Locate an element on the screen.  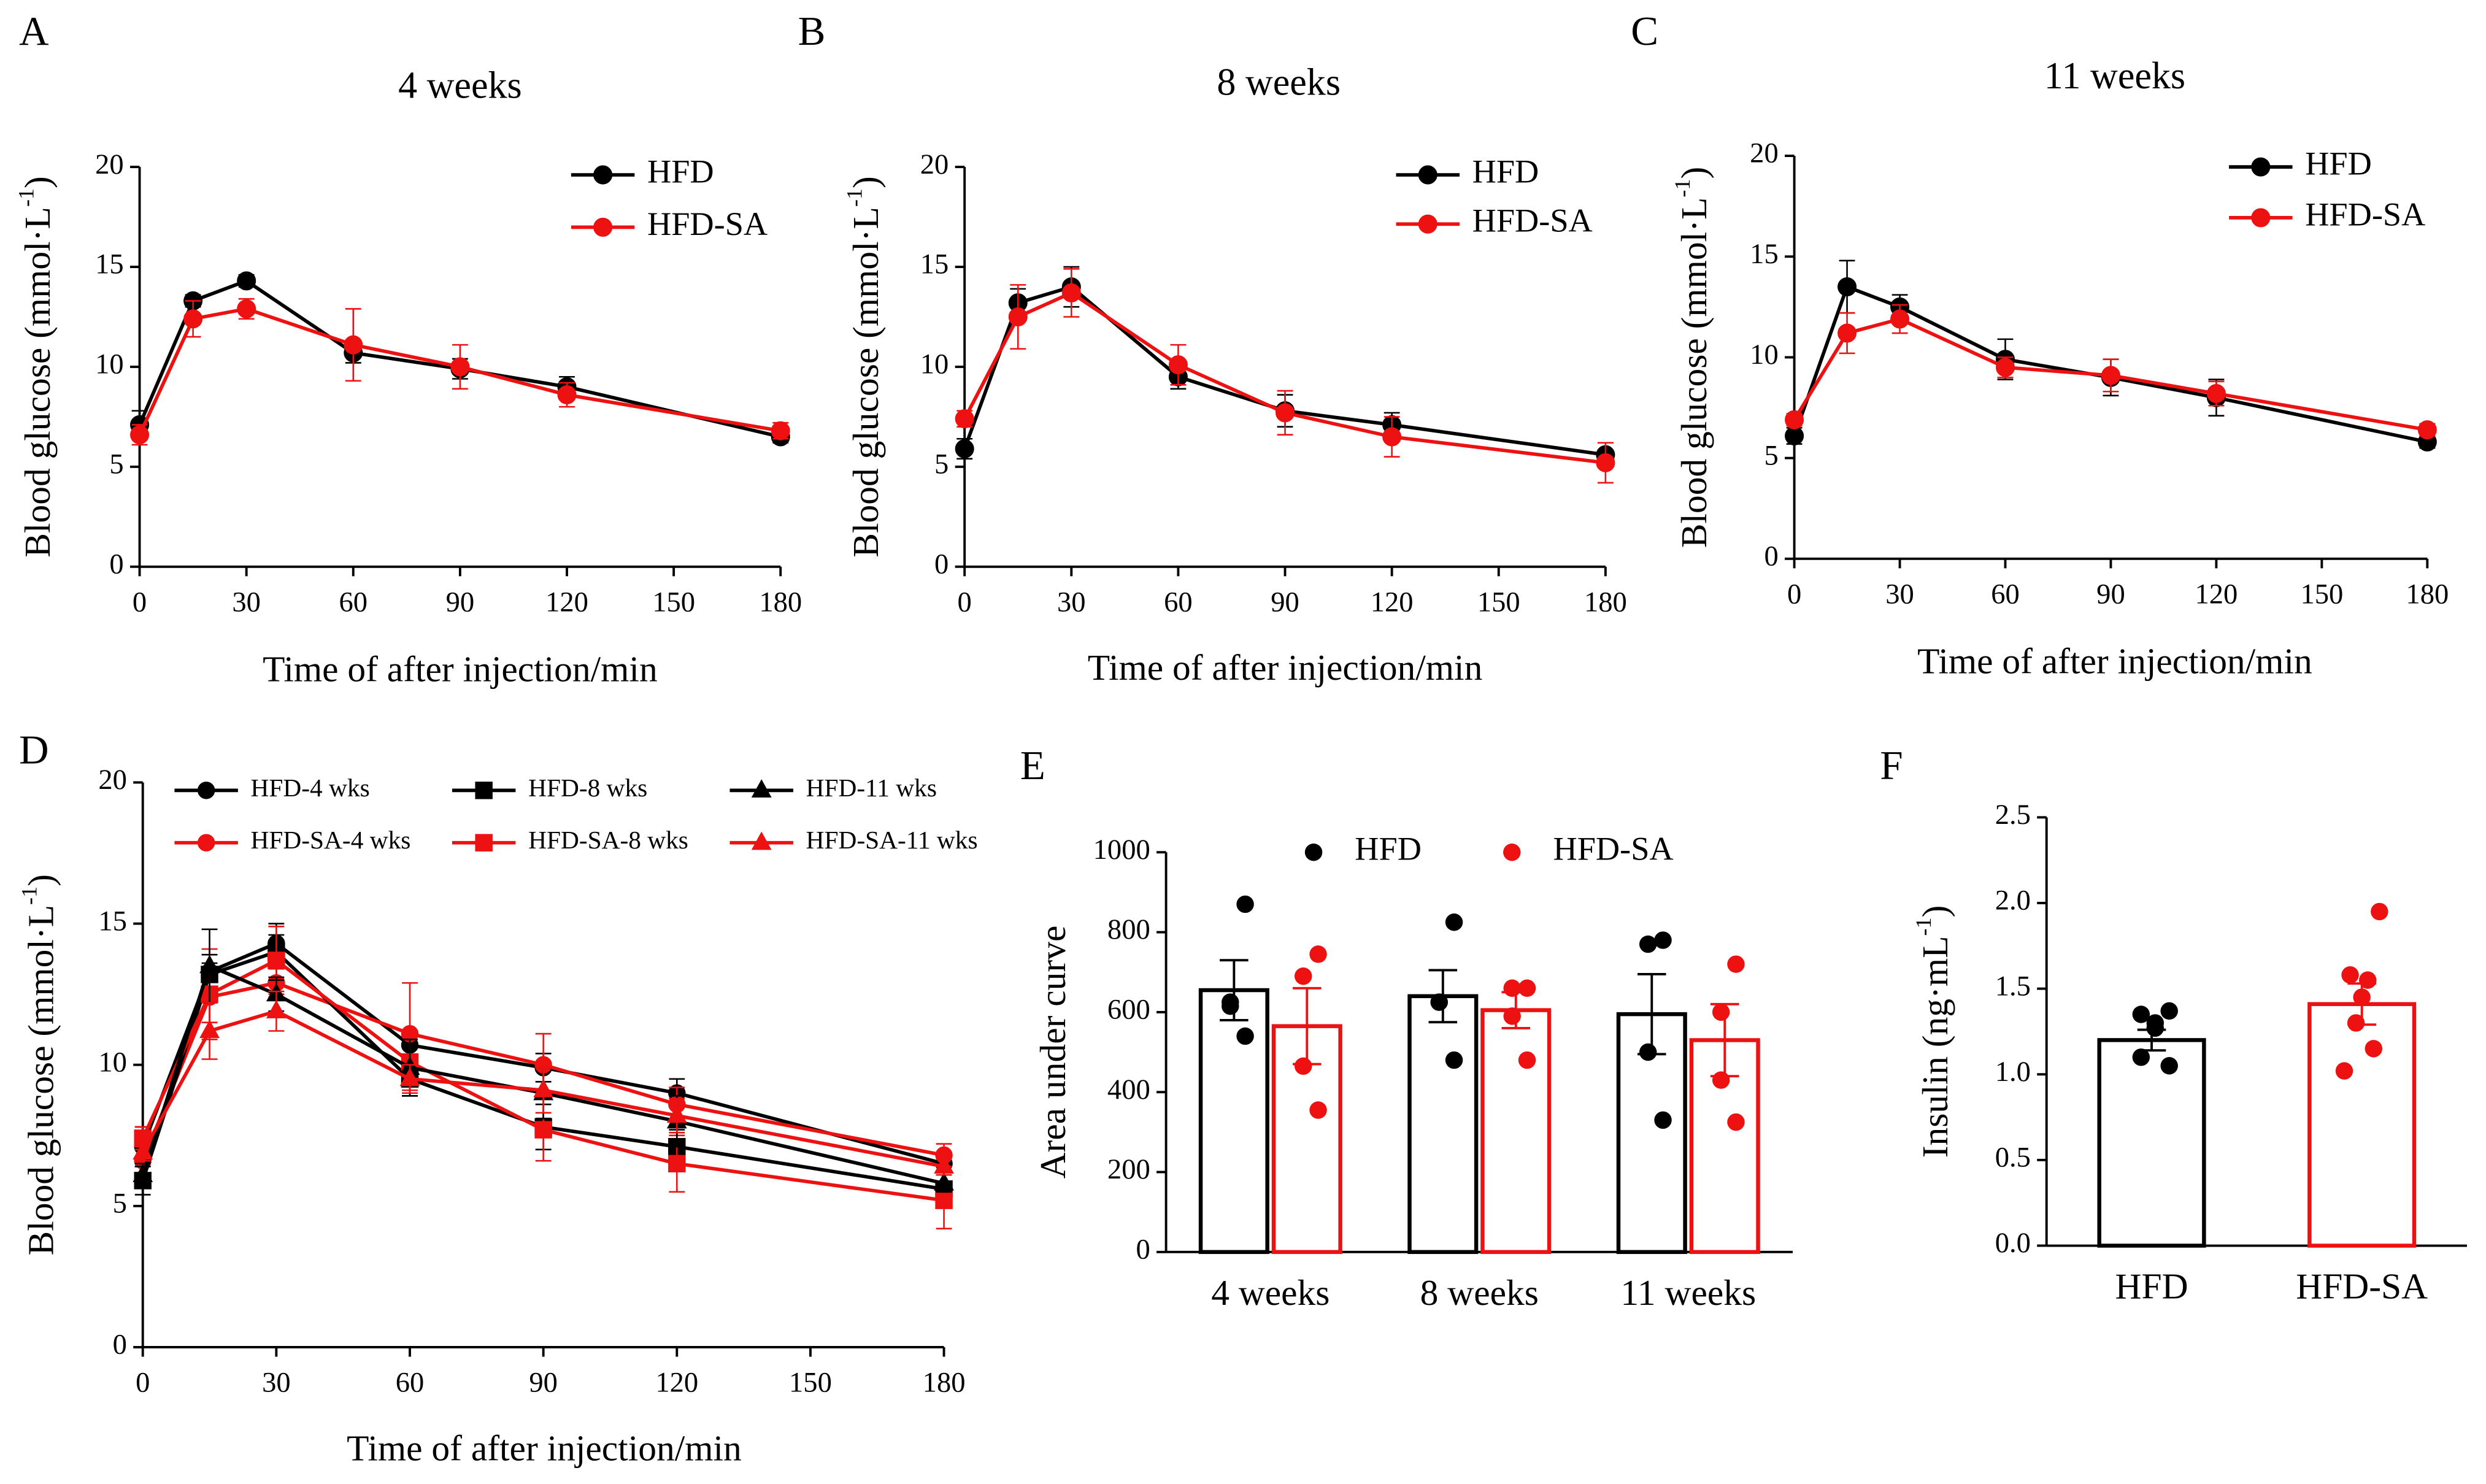
panel-letter: B is located at coordinates (812, 31).